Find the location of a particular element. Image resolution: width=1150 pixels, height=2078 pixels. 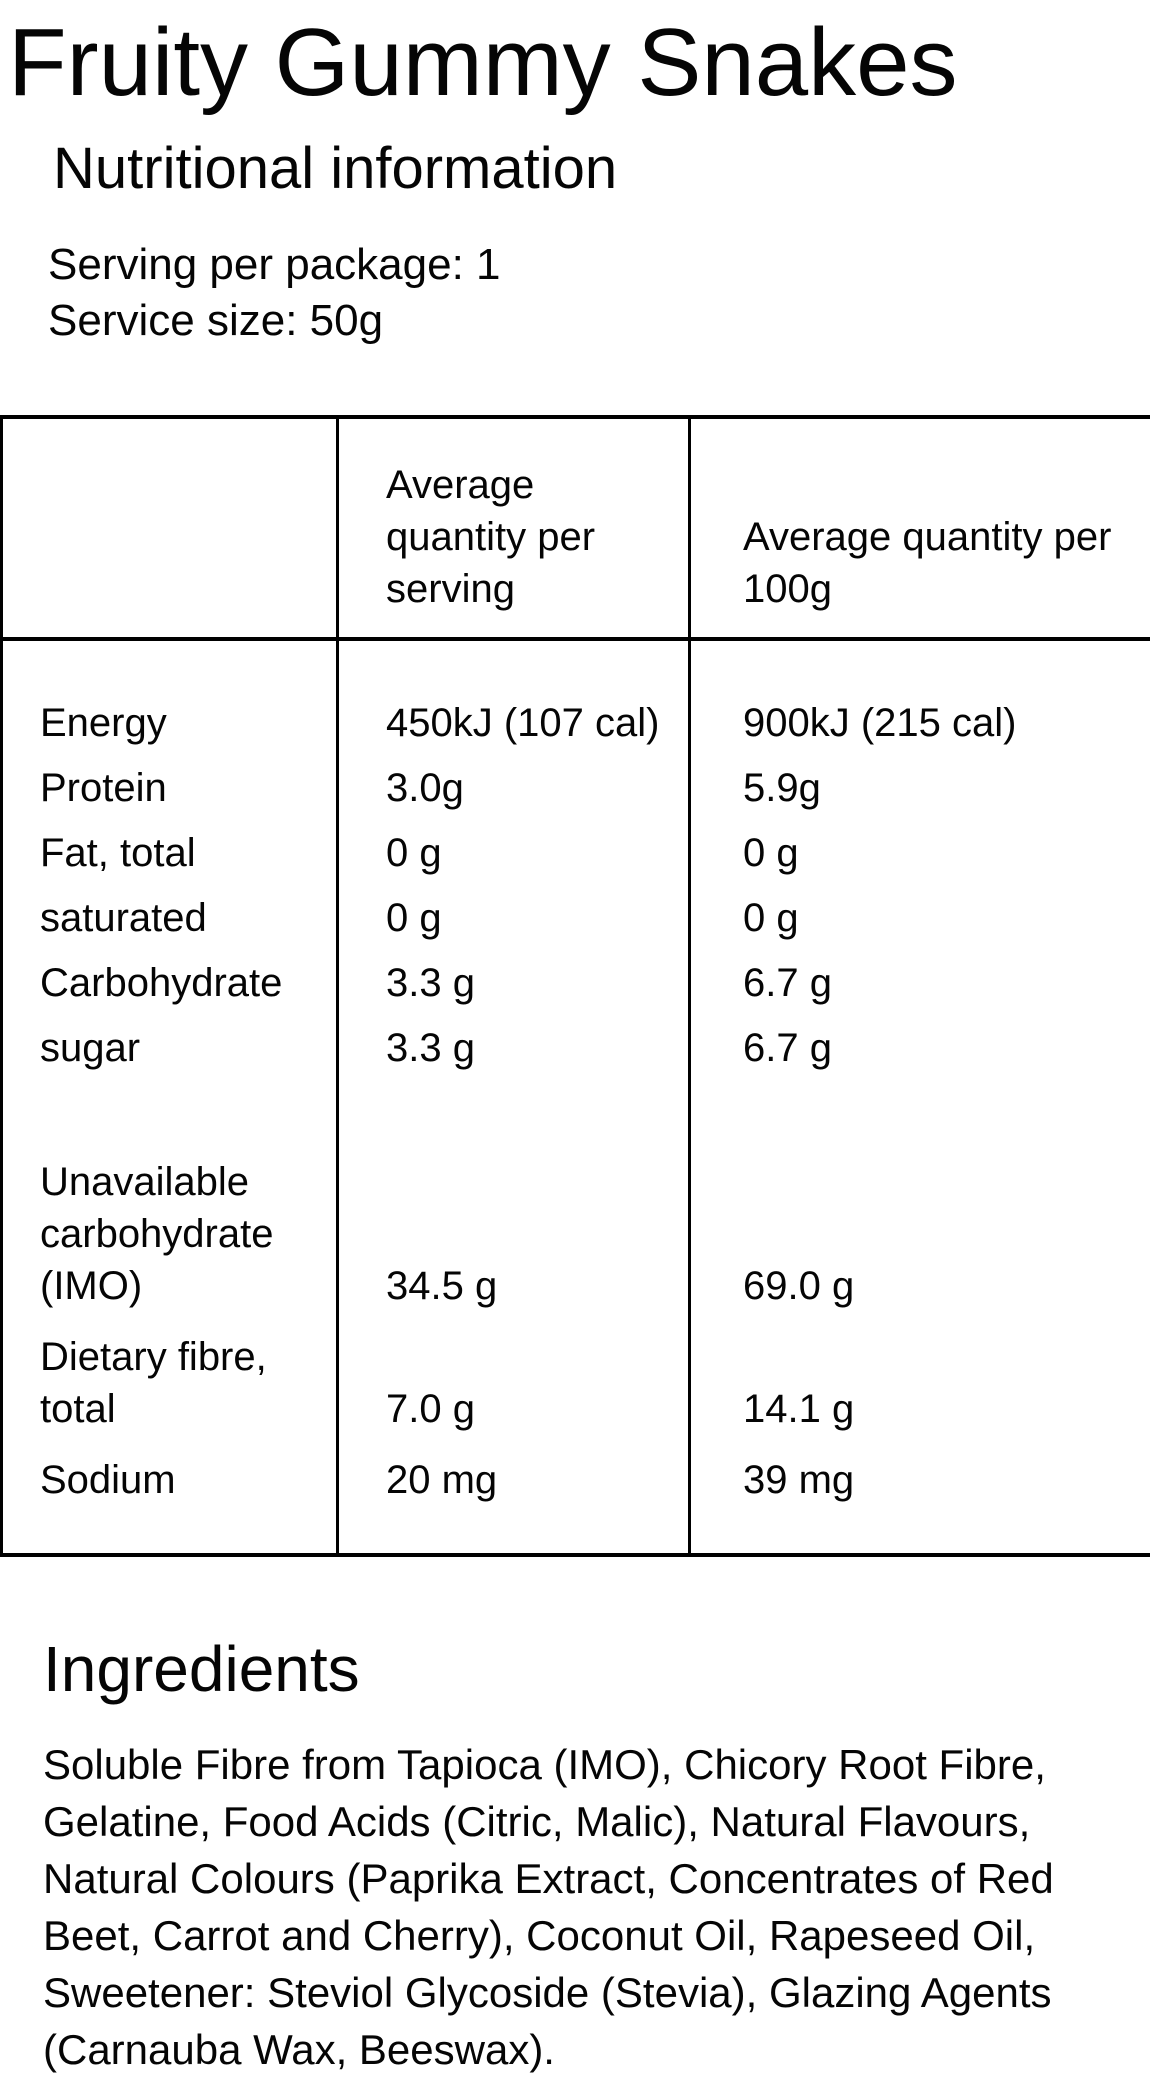

value-per-serving: 20 mg is located at coordinates (514, 1498).